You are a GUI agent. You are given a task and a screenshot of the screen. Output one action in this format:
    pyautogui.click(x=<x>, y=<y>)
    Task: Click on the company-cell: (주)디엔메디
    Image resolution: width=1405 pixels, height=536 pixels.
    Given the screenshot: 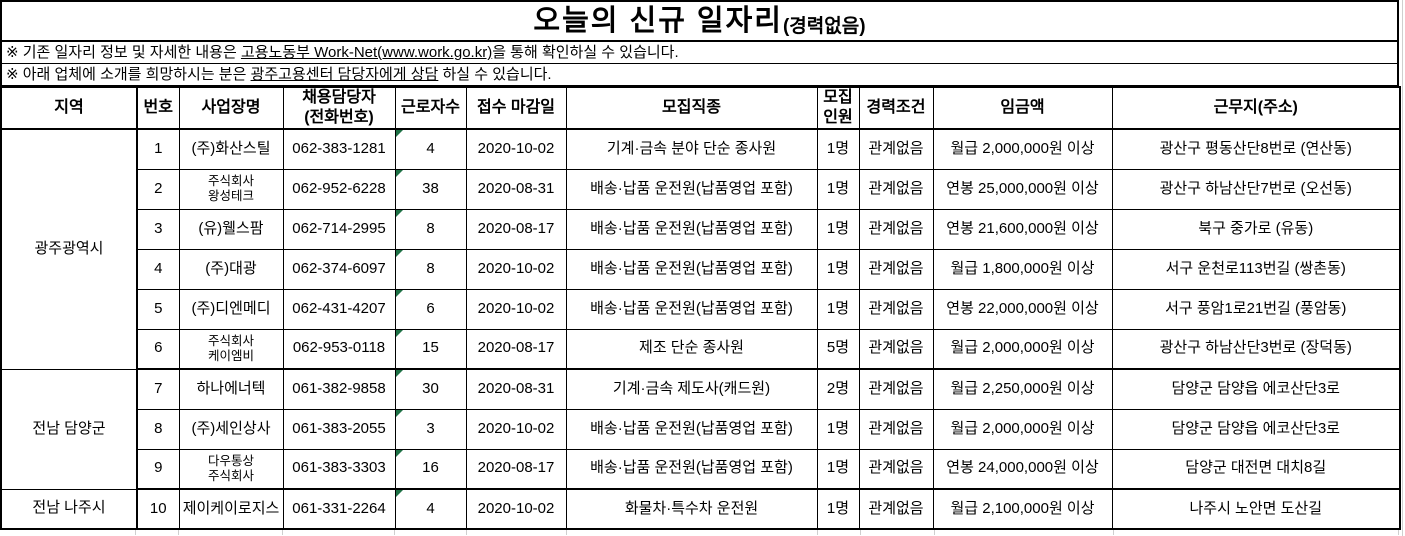 What is the action you would take?
    pyautogui.click(x=231, y=309)
    